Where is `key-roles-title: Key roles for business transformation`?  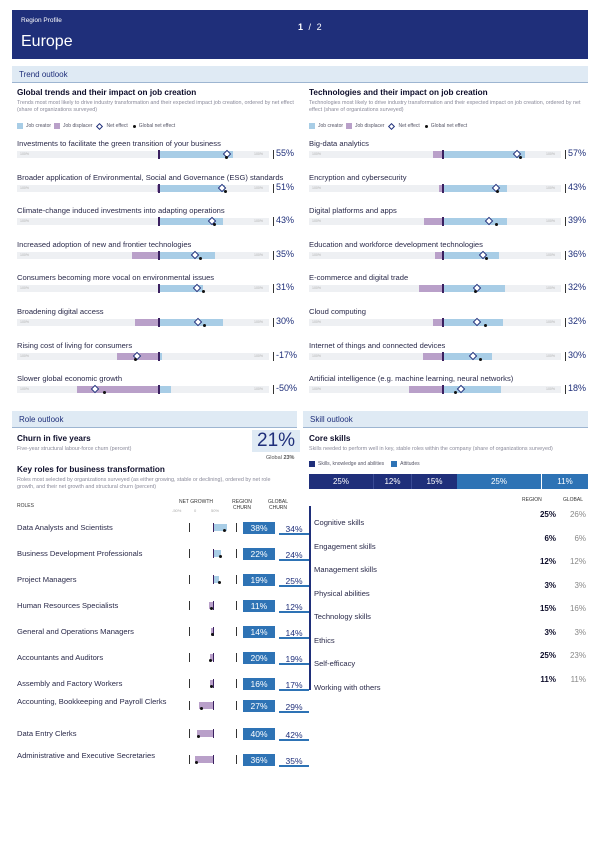 key-roles-title: Key roles for business transformation is located at coordinates (91, 469).